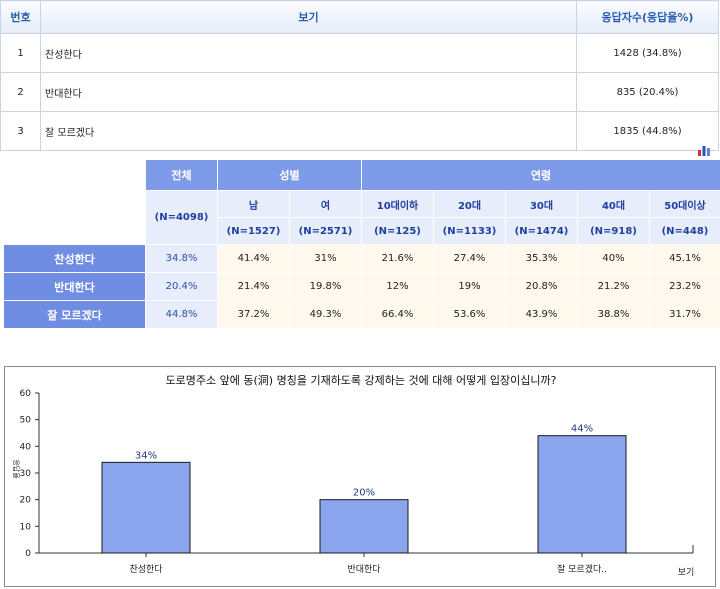  What do you see at coordinates (684, 204) in the screenshot?
I see `col-header-age-50: 50대이상` at bounding box center [684, 204].